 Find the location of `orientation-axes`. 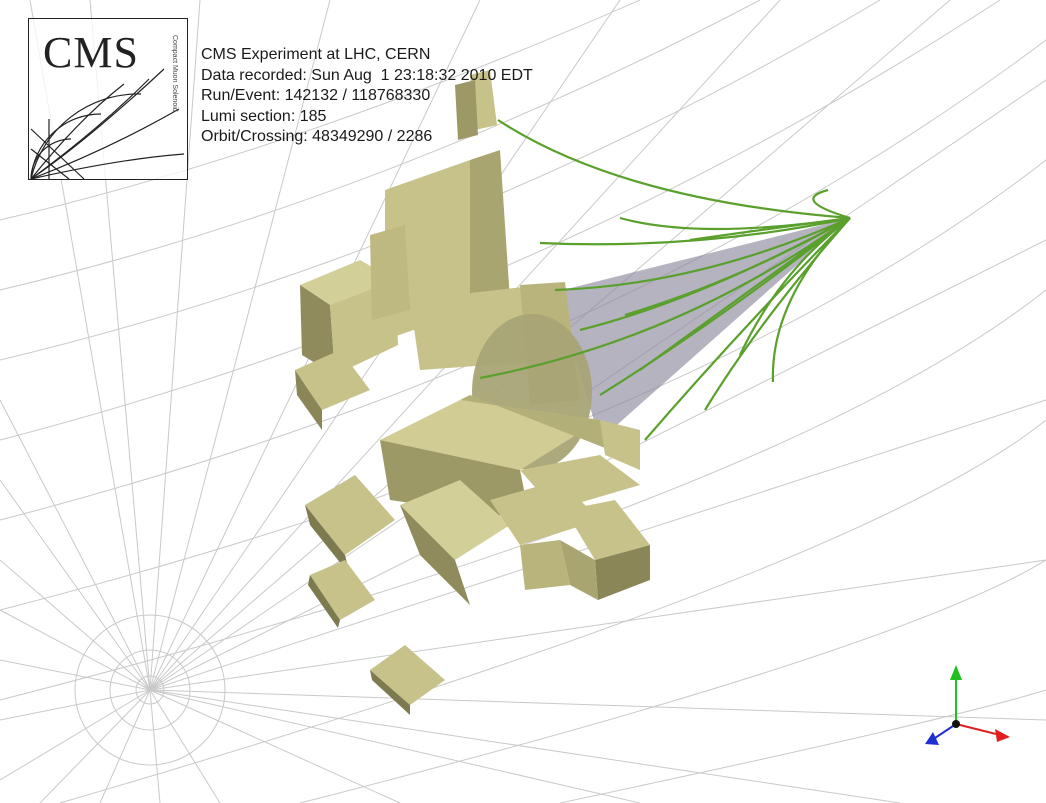

orientation-axes is located at coordinates (967, 705).